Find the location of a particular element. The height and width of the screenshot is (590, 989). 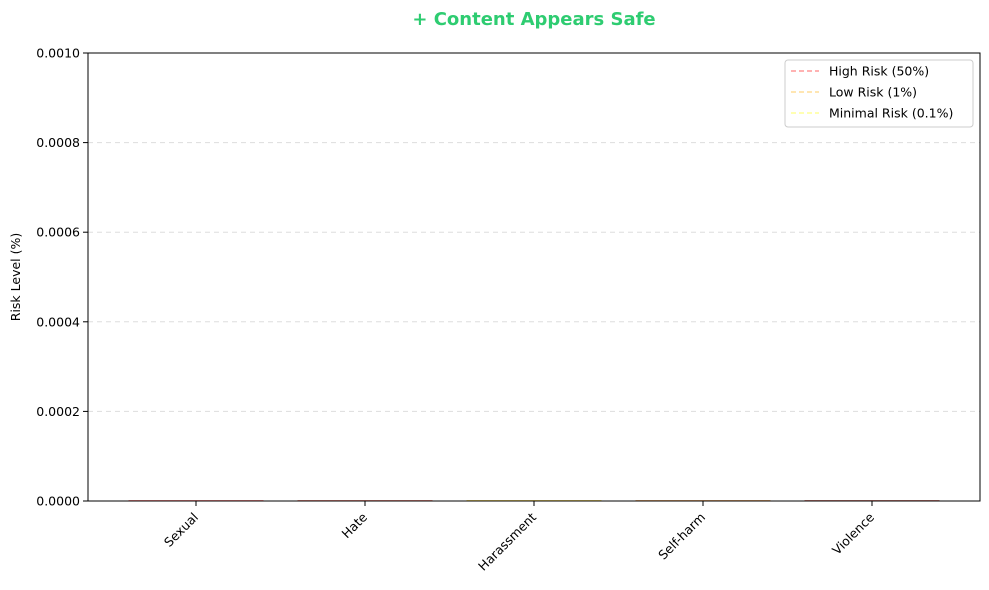

x-tick-label: Violence is located at coordinates (853, 533).